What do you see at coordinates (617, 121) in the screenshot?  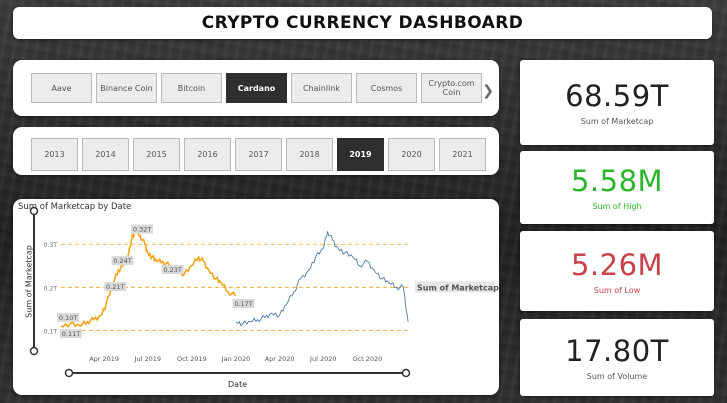 I see `marketcap-label: Sum of Marketcap` at bounding box center [617, 121].